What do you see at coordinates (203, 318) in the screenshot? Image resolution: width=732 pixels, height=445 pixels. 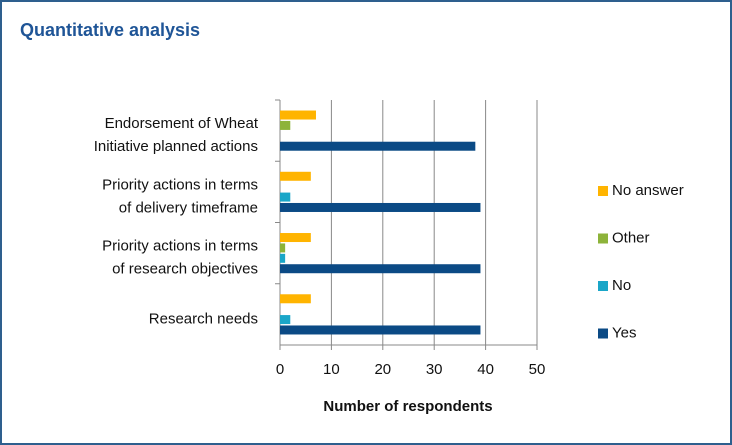 I see `y-tick-label: Research needs` at bounding box center [203, 318].